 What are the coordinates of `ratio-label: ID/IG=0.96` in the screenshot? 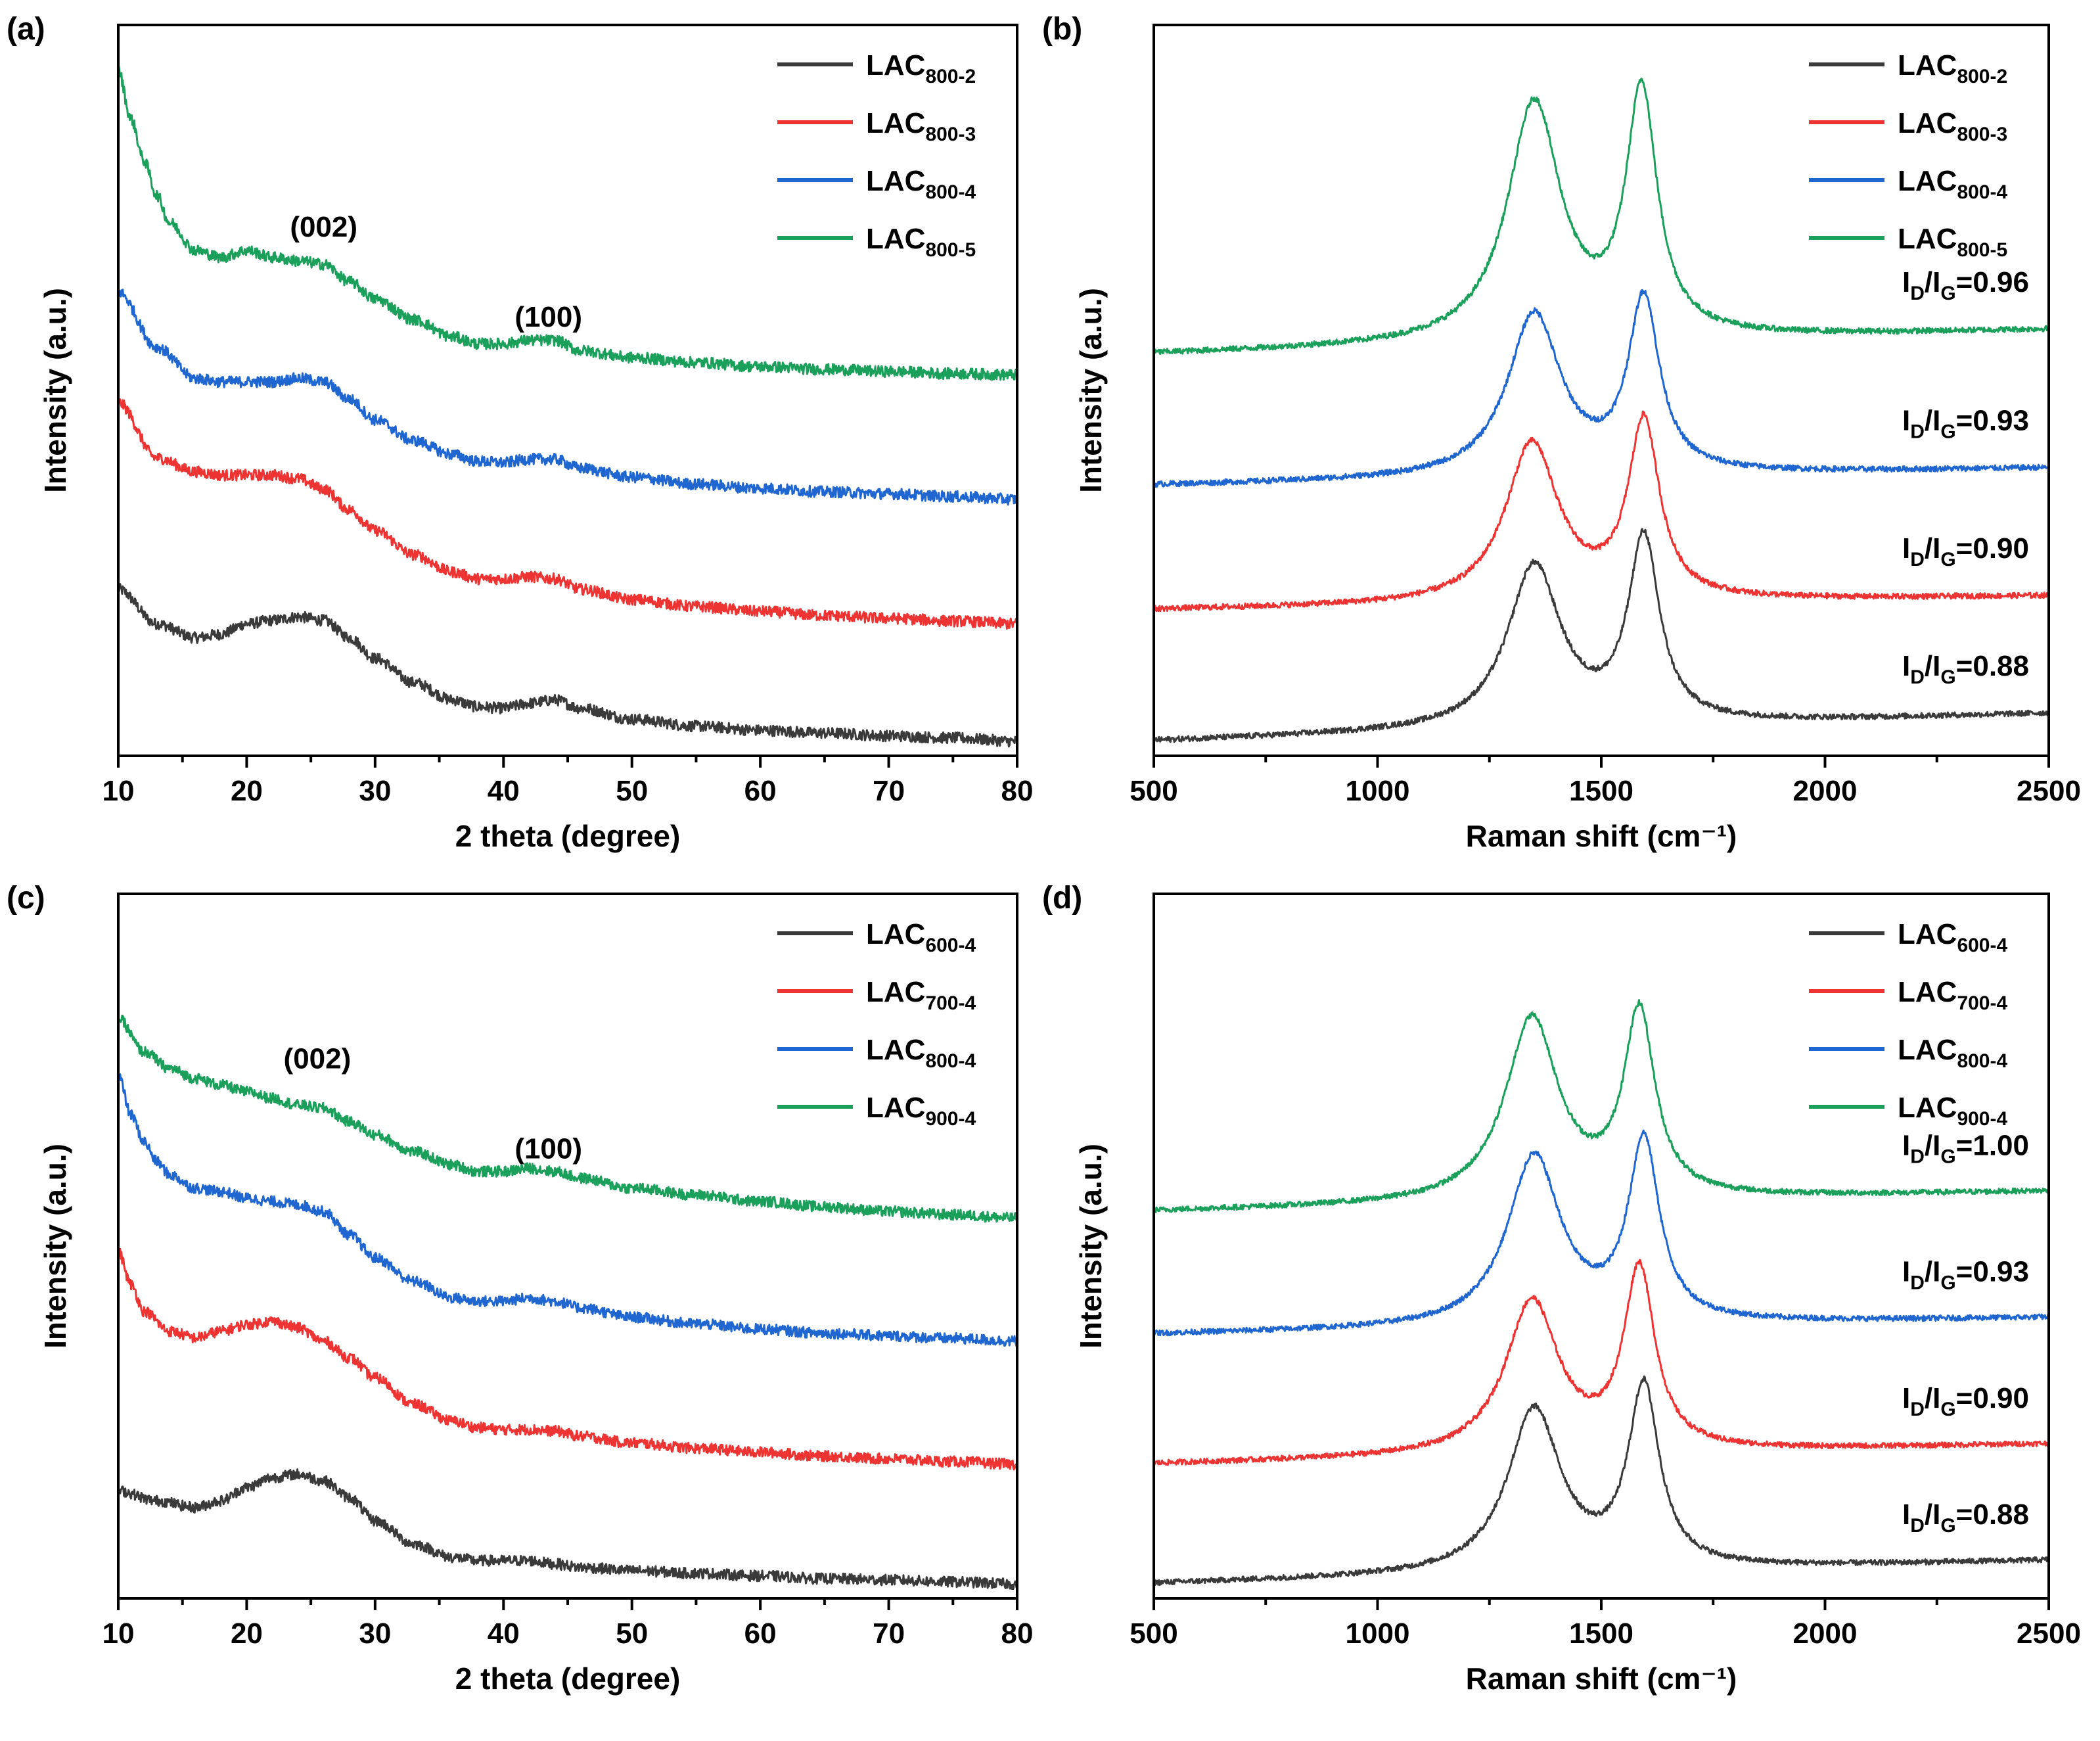 It's located at (1965, 285).